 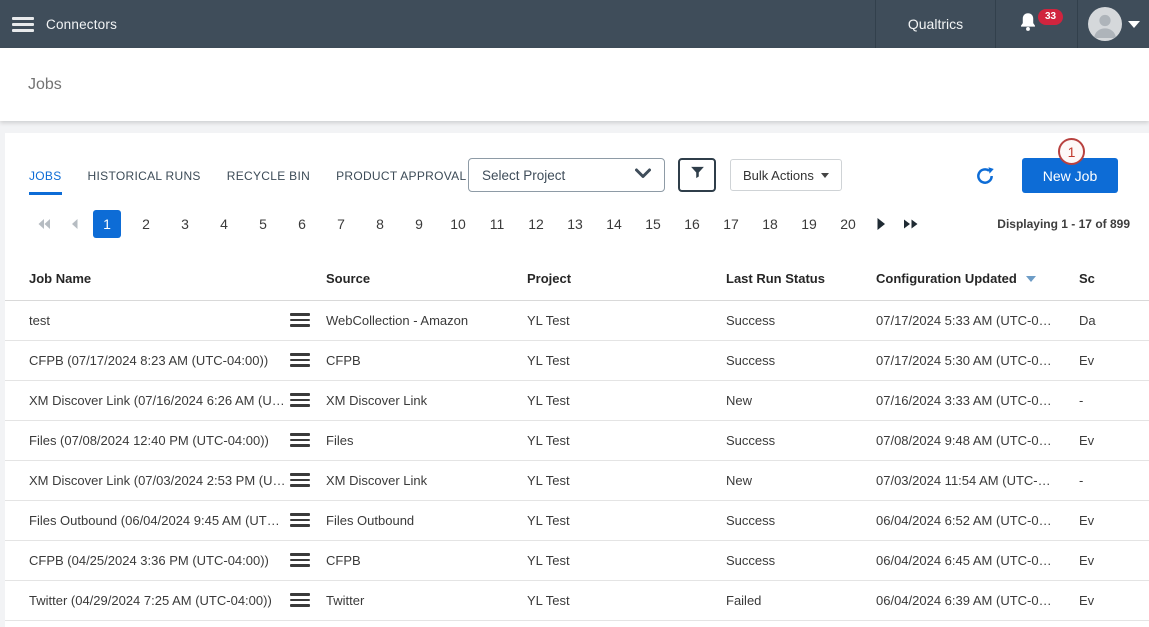 What do you see at coordinates (1133, 24) in the screenshot?
I see `account-caret-down-icon` at bounding box center [1133, 24].